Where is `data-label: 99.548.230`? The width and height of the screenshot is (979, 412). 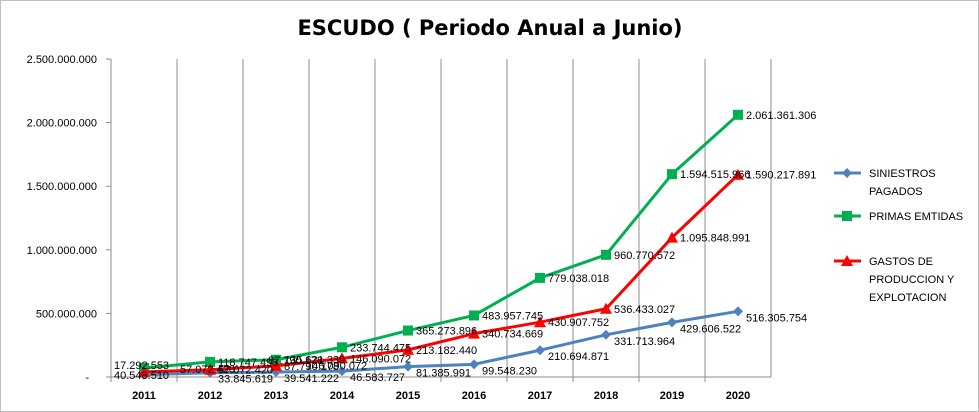 data-label: 99.548.230 is located at coordinates (509, 371).